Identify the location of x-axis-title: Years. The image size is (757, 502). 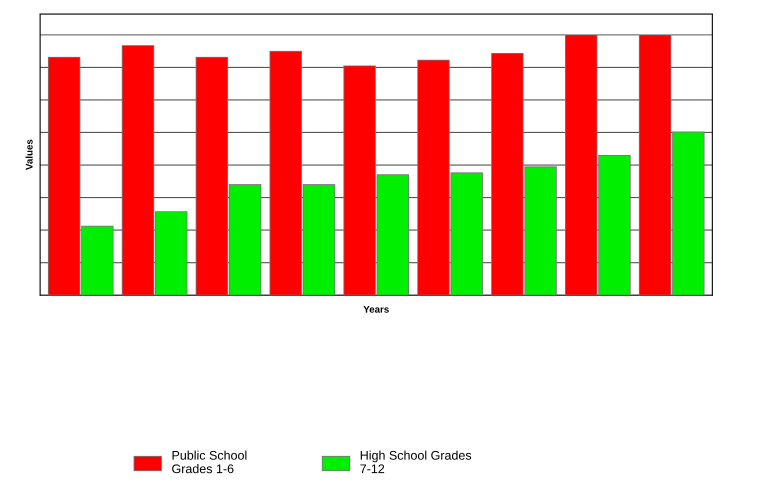
(376, 309).